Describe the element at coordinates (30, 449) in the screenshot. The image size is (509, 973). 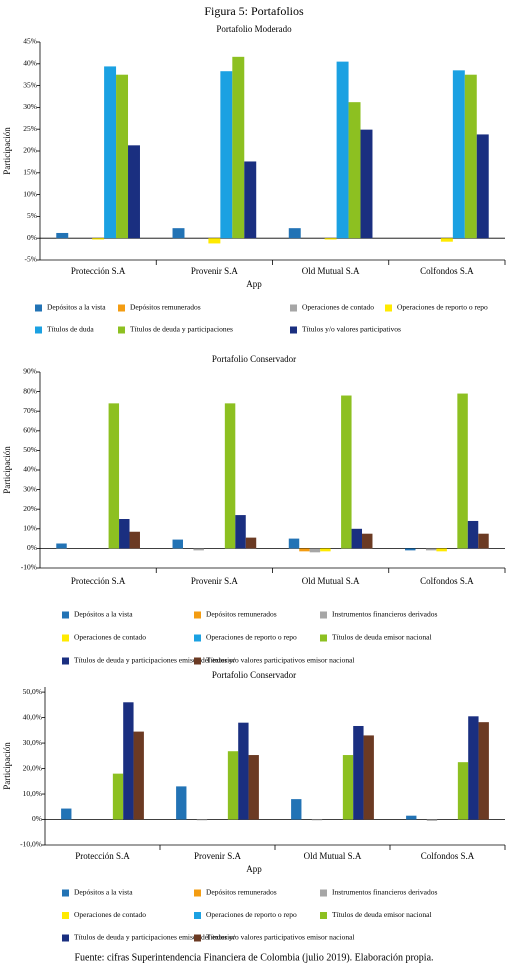
I see `y-tick-label: 50%` at that location.